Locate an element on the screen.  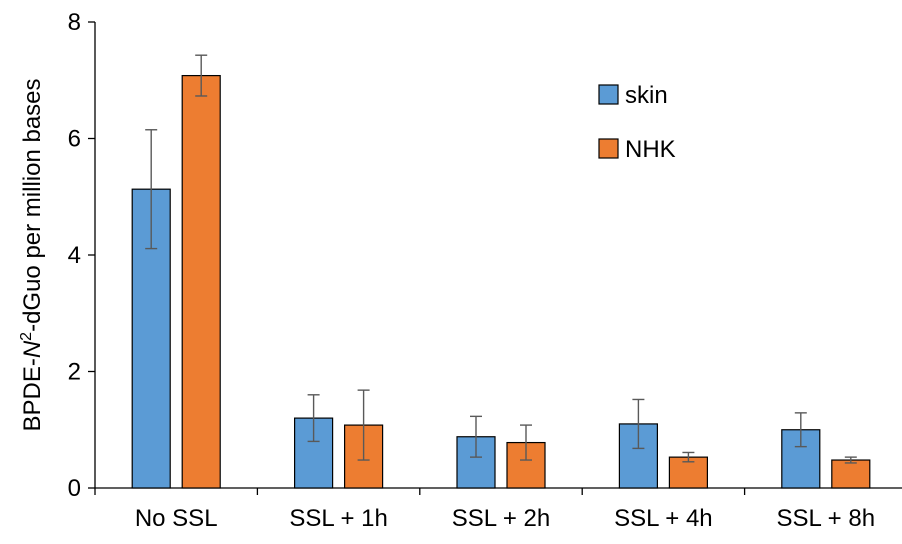
y-axis-label: BPDE-N2-dGuo per million bases is located at coordinates (32, 254).